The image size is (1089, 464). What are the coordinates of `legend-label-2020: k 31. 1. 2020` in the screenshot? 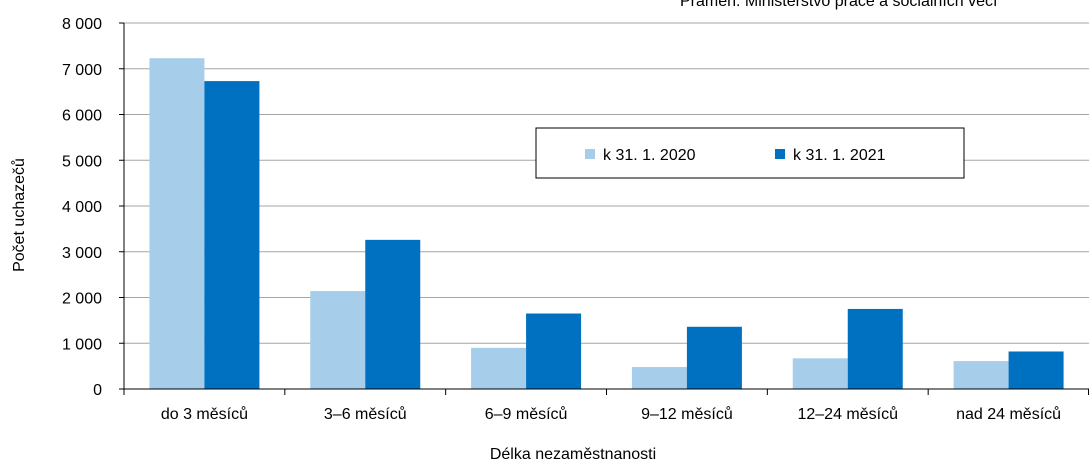 It's located at (649, 155).